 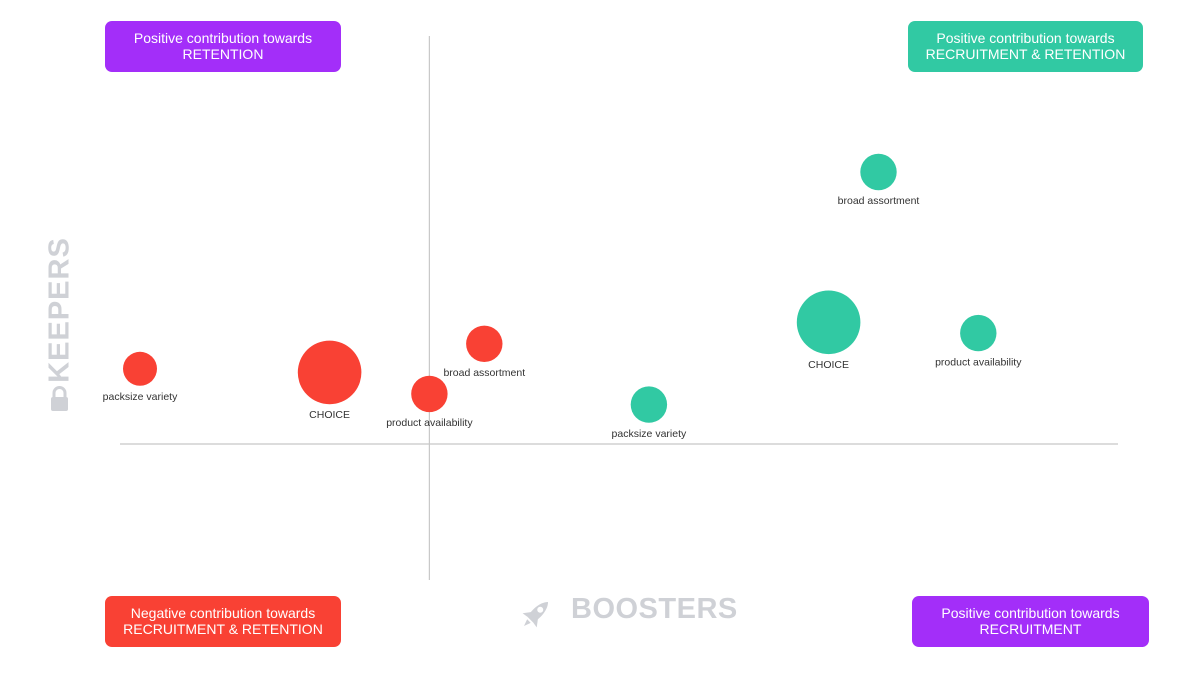 I want to click on bubble-label-0-1: CHOICE, so click(x=329, y=415).